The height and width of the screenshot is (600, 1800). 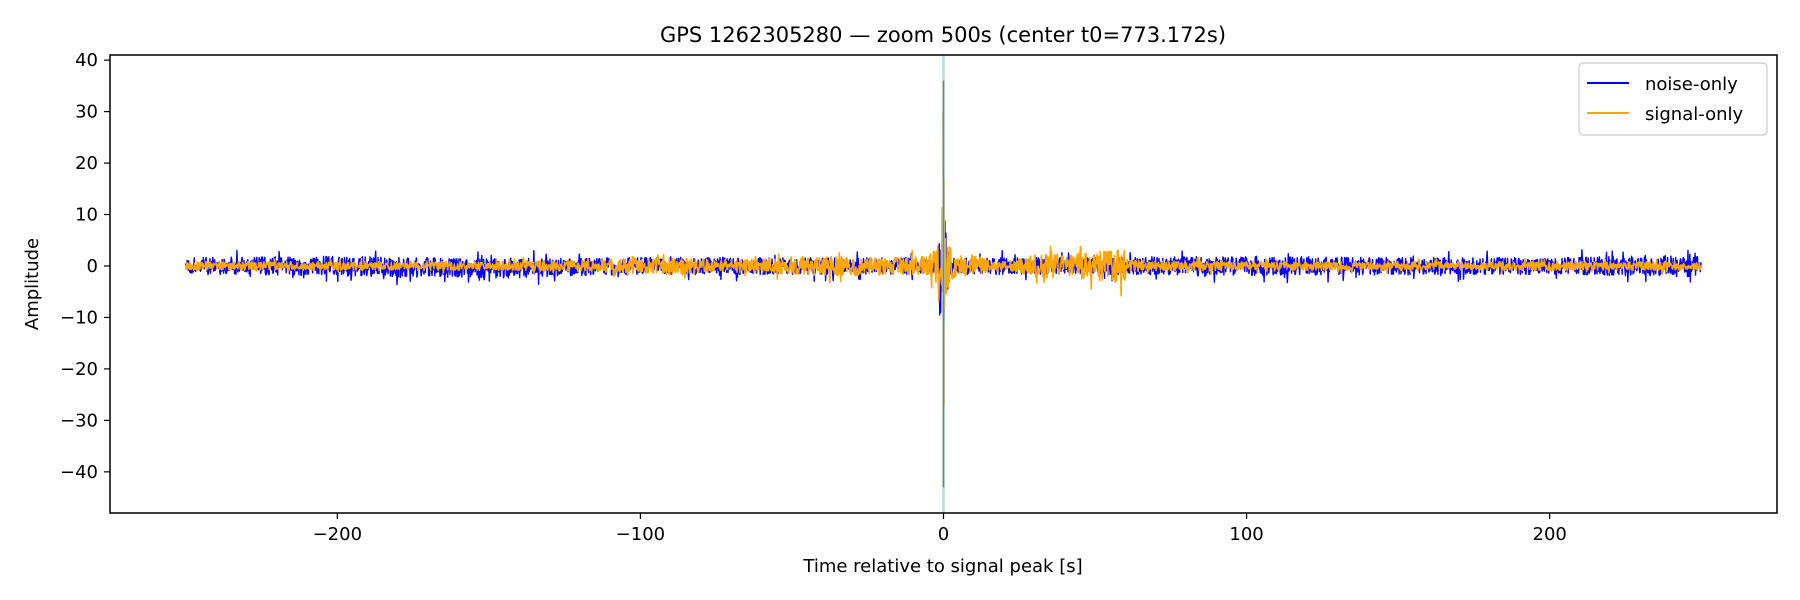 What do you see at coordinates (1691, 84) in the screenshot?
I see `legend-label-noise-only: noise-only` at bounding box center [1691, 84].